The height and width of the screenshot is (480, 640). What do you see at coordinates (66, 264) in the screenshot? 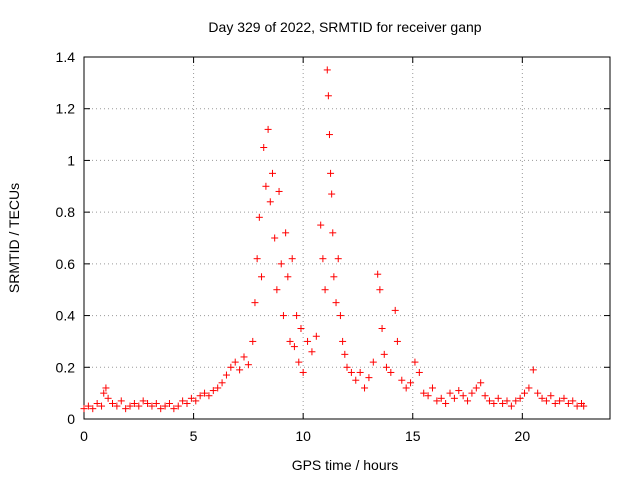
I see `y-tick-label: 0.6` at bounding box center [66, 264].